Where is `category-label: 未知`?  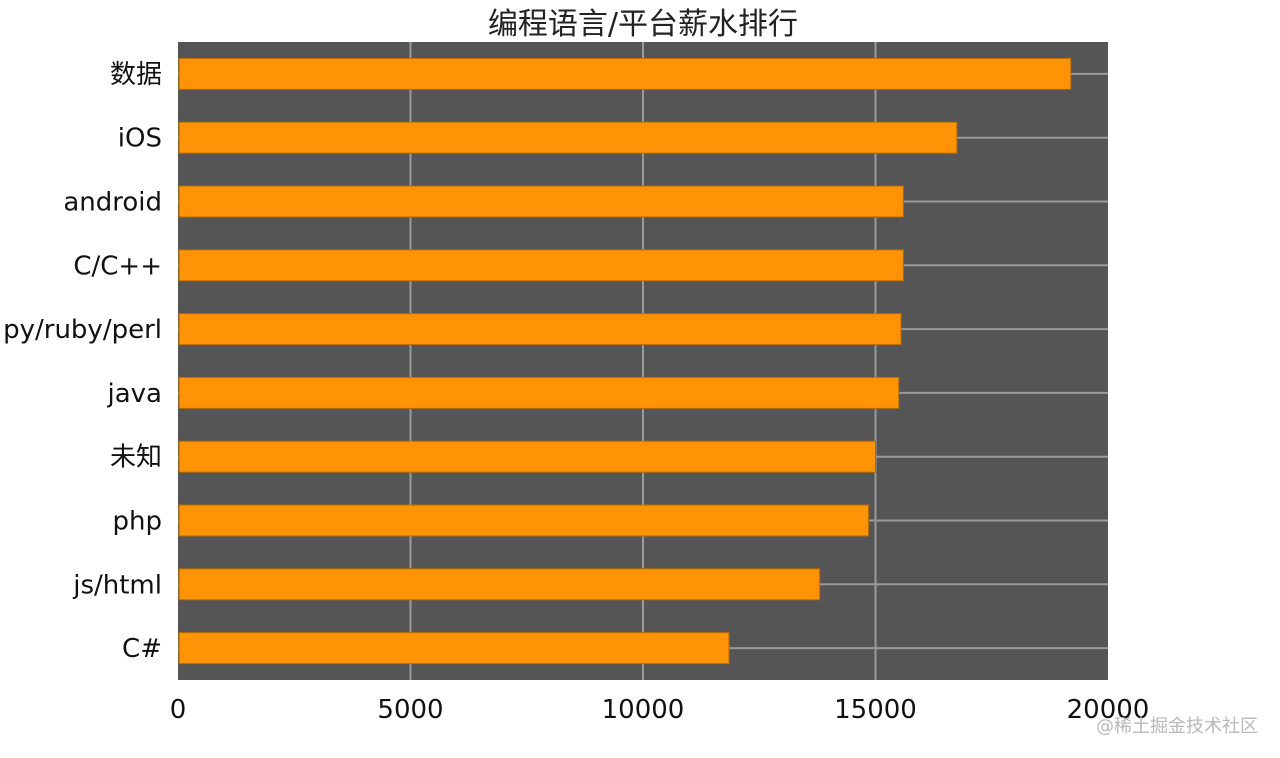 category-label: 未知 is located at coordinates (136, 458).